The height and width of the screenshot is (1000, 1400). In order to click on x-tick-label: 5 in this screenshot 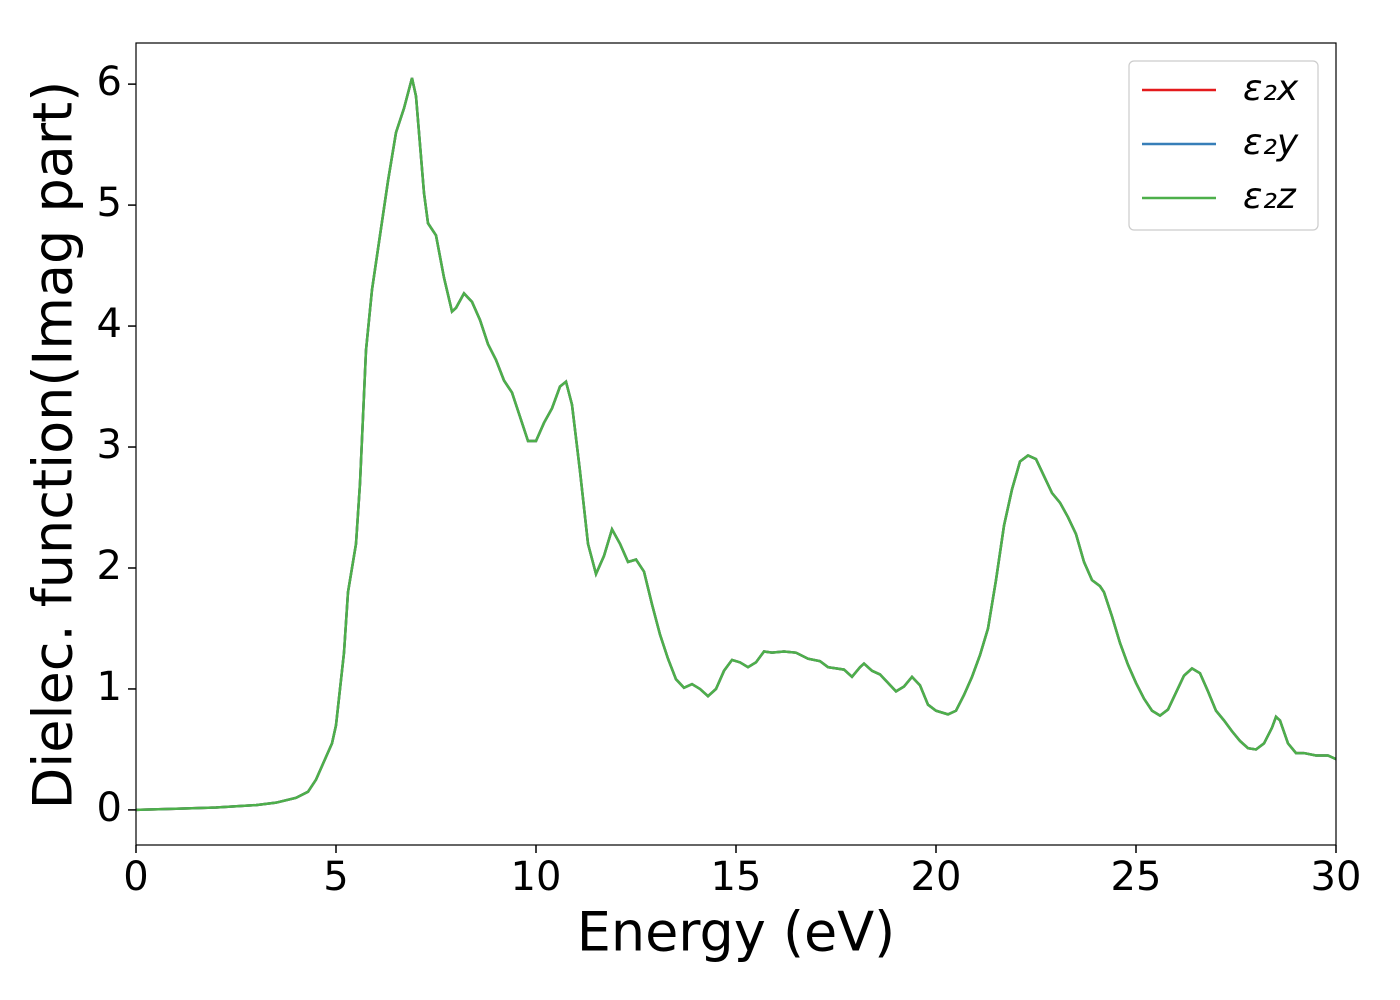, I will do `click(335, 877)`.